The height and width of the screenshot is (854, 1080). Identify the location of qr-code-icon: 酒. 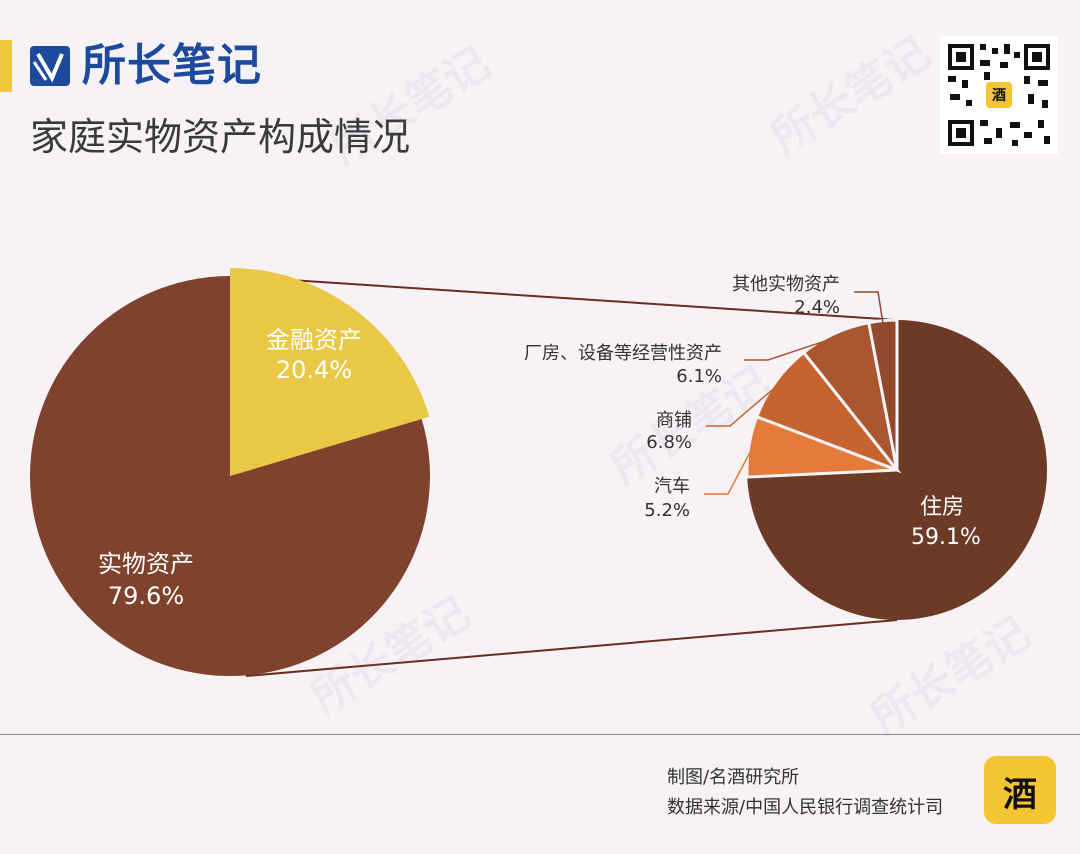
(999, 95).